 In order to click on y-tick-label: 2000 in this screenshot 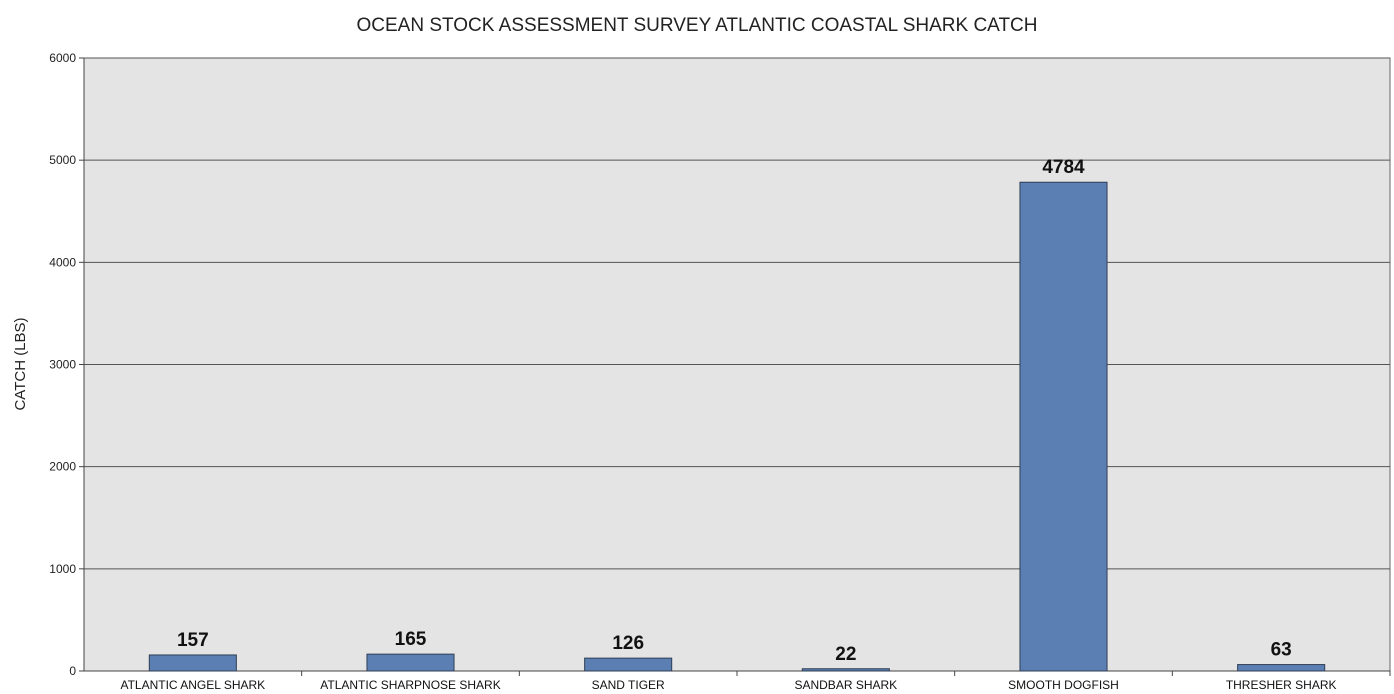, I will do `click(62, 467)`.